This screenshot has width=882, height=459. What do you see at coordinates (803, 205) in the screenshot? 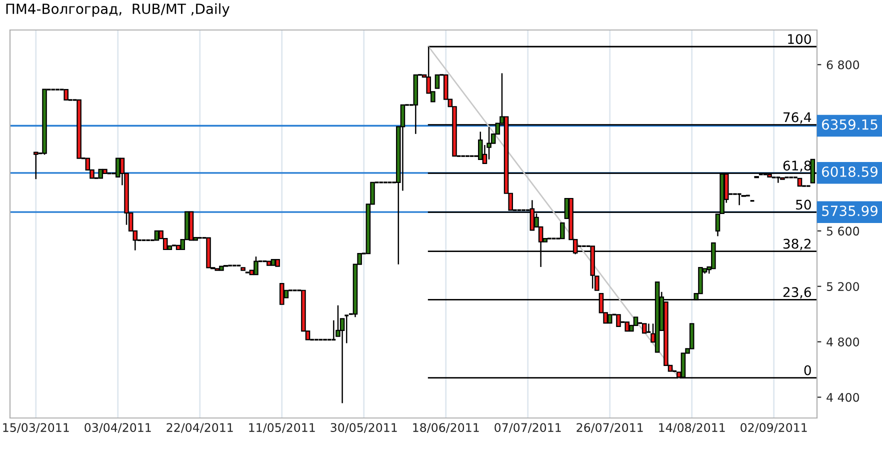
I see `annotation: 50` at bounding box center [803, 205].